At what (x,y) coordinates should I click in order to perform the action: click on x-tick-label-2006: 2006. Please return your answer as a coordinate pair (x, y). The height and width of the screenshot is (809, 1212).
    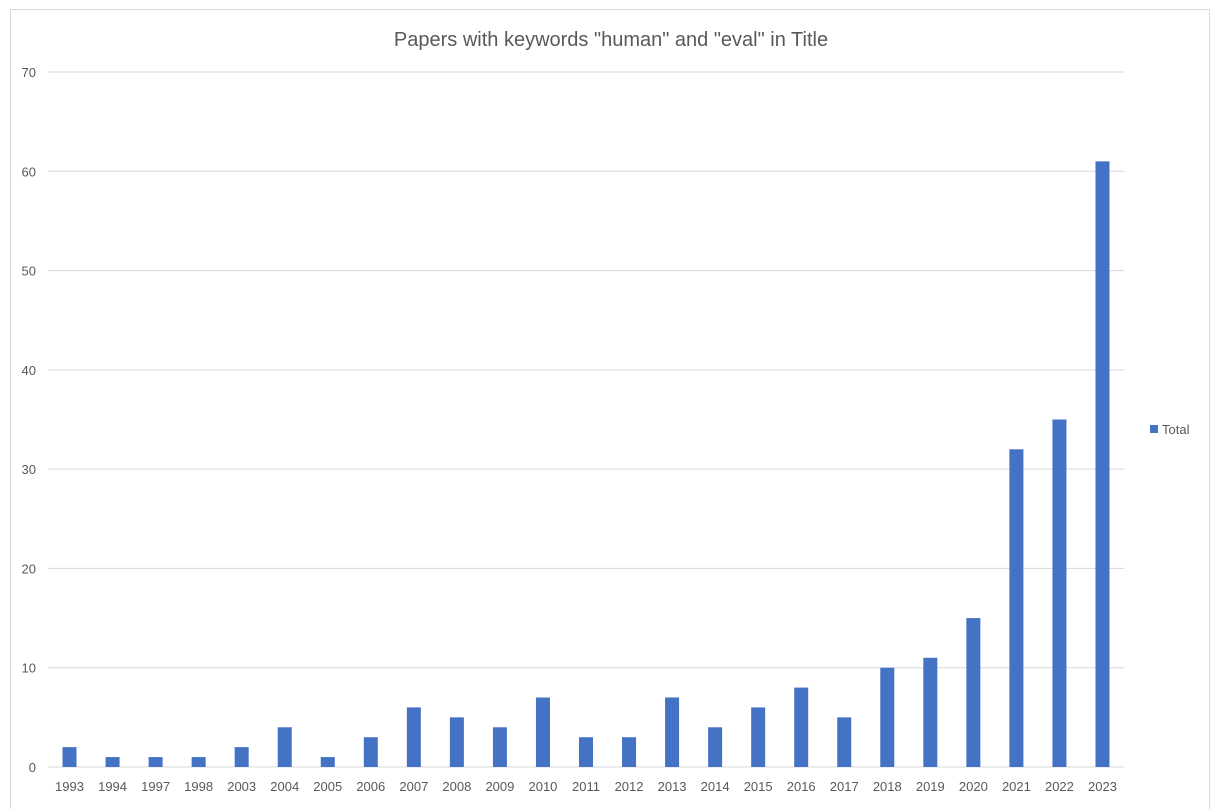
    Looking at the image, I should click on (370, 786).